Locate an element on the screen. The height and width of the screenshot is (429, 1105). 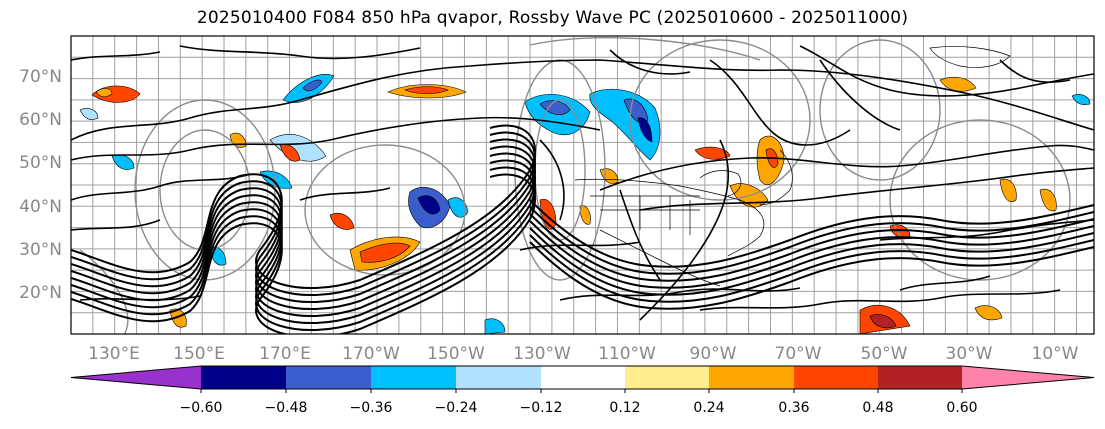
lon-label: 170°E is located at coordinates (285, 354).